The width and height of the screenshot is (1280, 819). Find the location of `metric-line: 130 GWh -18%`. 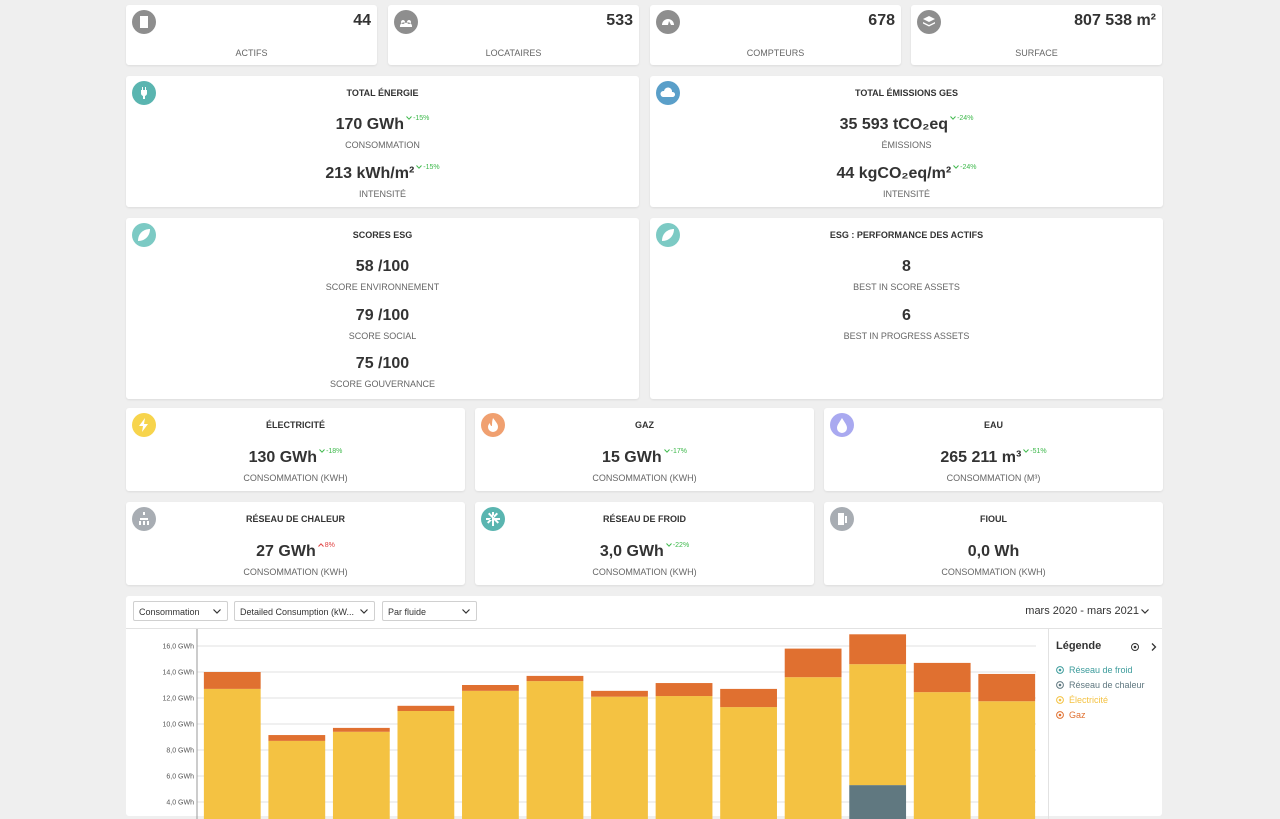

metric-line: 130 GWh -18% is located at coordinates (295, 457).